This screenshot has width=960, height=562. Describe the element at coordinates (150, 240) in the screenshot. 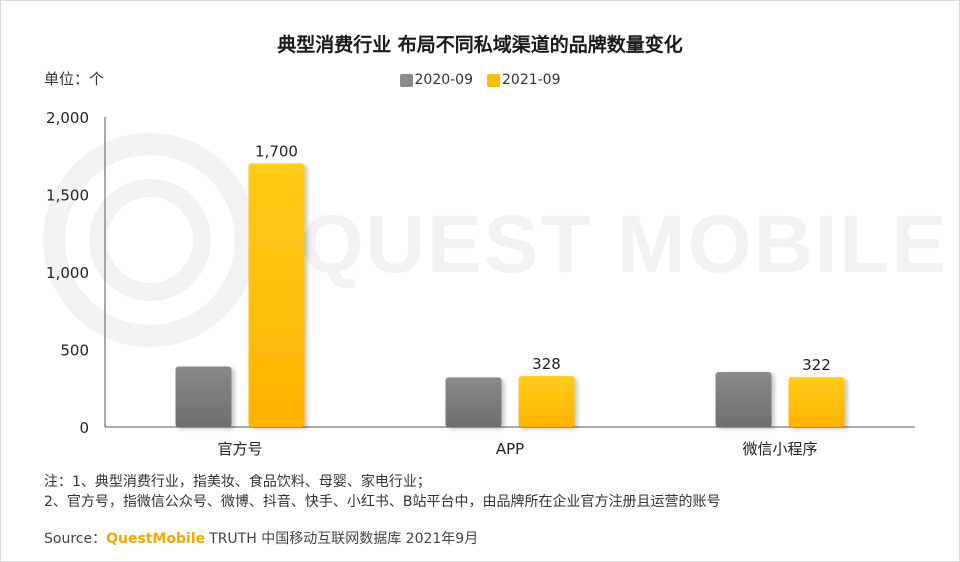

I see `watermark-logo-icon` at that location.